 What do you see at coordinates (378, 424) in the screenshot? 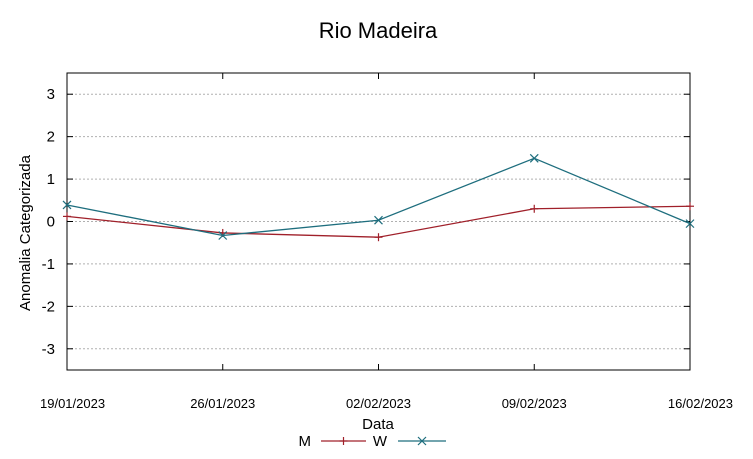
I see `x-axis-label: Data` at bounding box center [378, 424].